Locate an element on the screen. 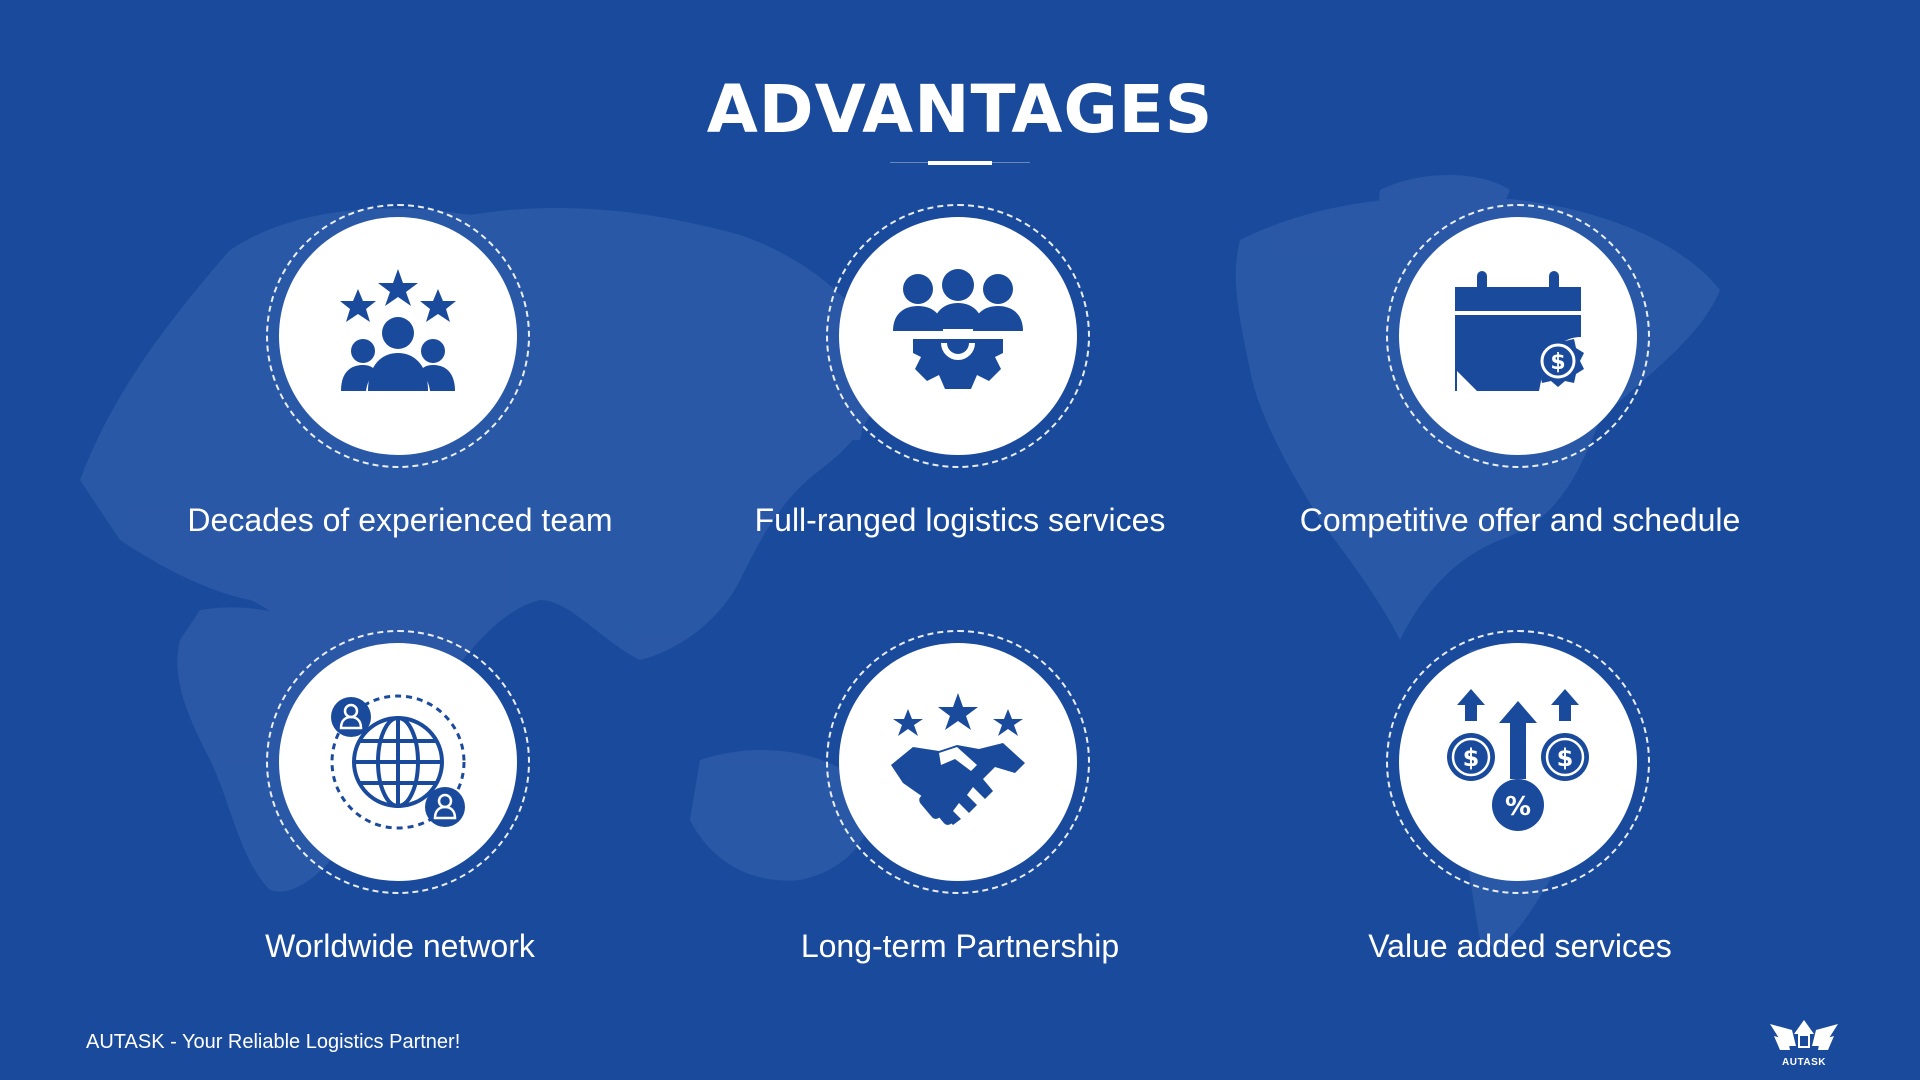 The height and width of the screenshot is (1080, 1920). page-title: ADVANTAGES is located at coordinates (960, 109).